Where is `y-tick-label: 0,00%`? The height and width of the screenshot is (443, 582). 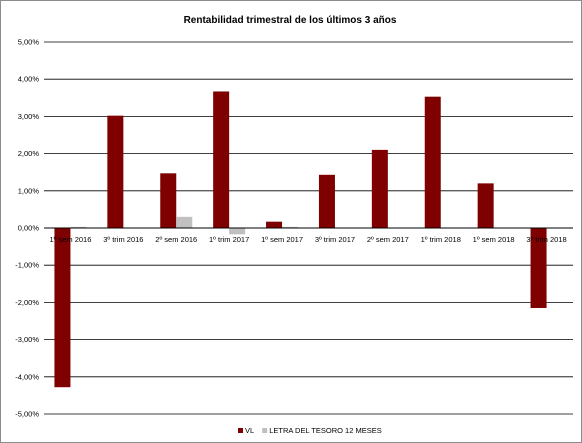 y-tick-label: 0,00% is located at coordinates (29, 228).